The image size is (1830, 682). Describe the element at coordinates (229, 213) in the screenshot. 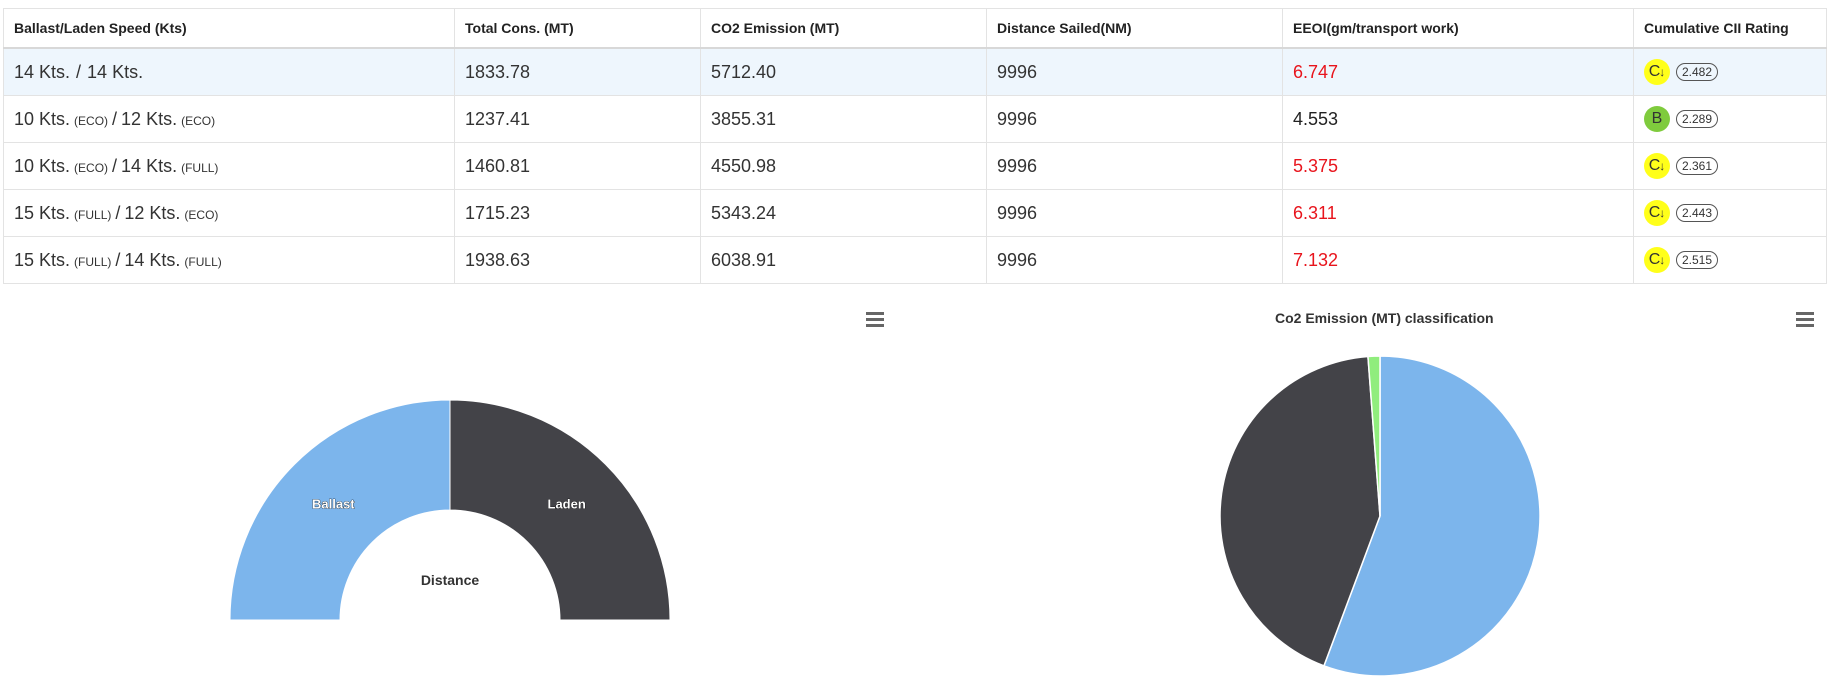

I see `speed-cell: 15 Kts. (FULL)/12 Kts. (ECO)` at that location.